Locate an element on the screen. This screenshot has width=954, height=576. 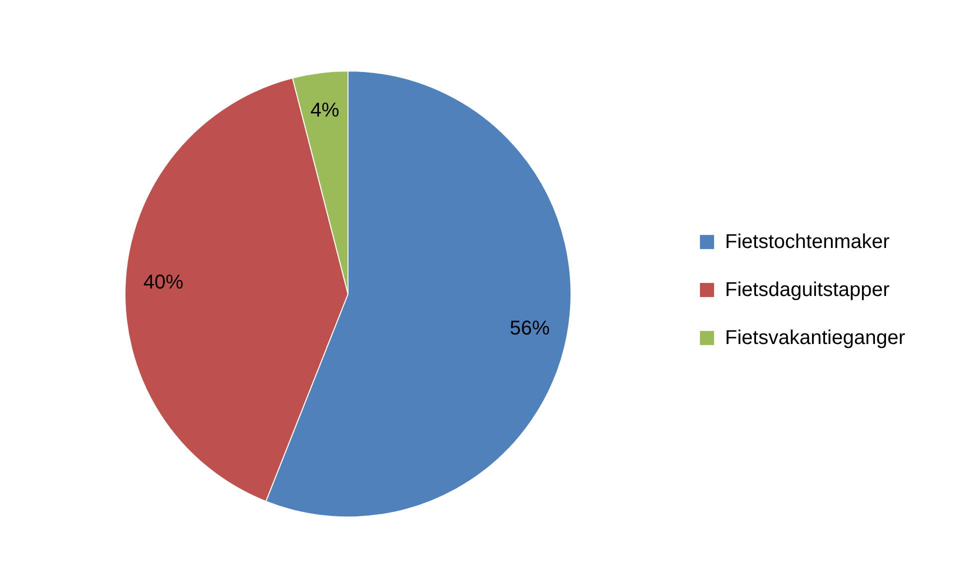
data-label: 4% is located at coordinates (325, 110).